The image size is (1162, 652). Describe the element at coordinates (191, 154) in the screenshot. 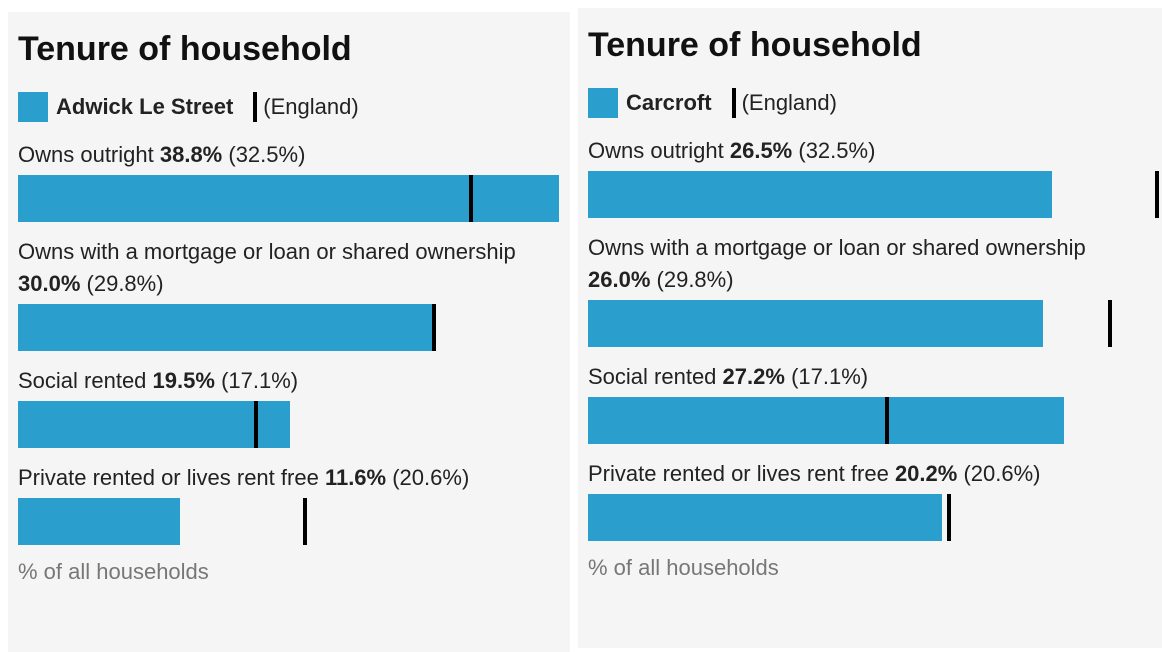

I see `value-label: 38.8%` at that location.